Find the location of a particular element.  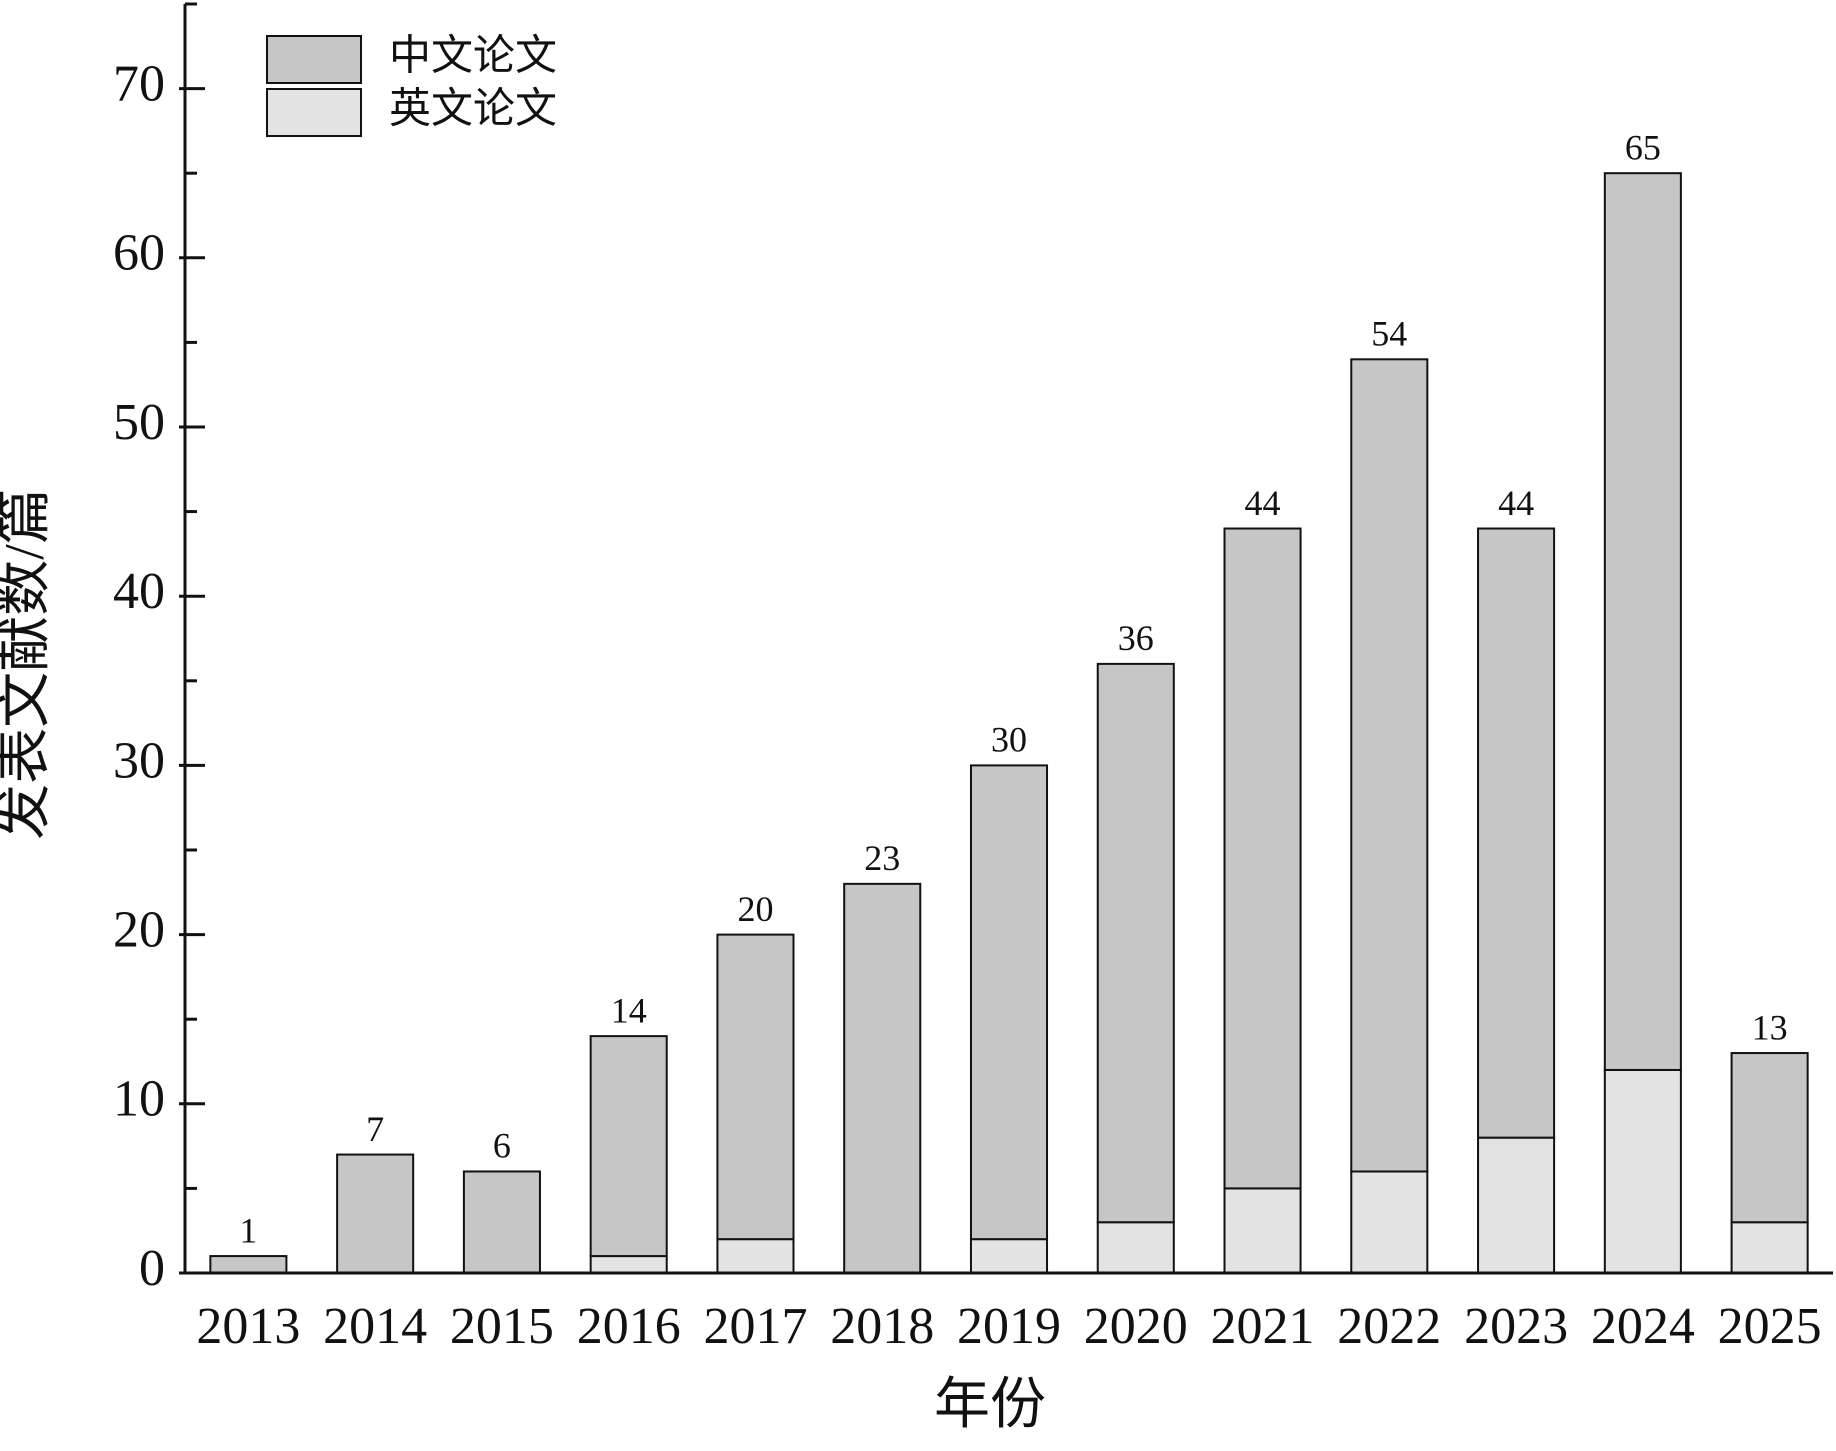

x-tick-label: 2021 is located at coordinates (1263, 1326).